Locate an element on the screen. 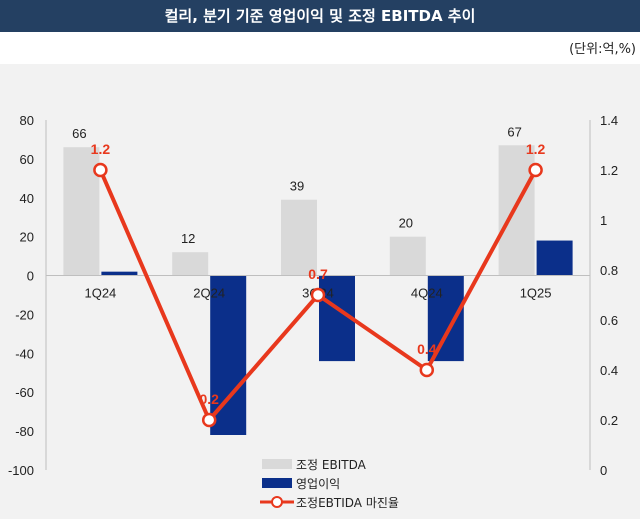 The height and width of the screenshot is (519, 640). left-tick-label: -60 is located at coordinates (24, 392).